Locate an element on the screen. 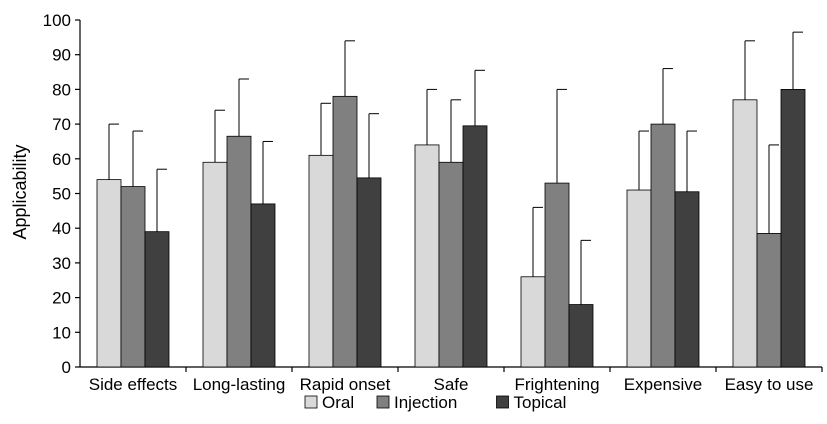  legend-label-injection: Injection is located at coordinates (425, 402).